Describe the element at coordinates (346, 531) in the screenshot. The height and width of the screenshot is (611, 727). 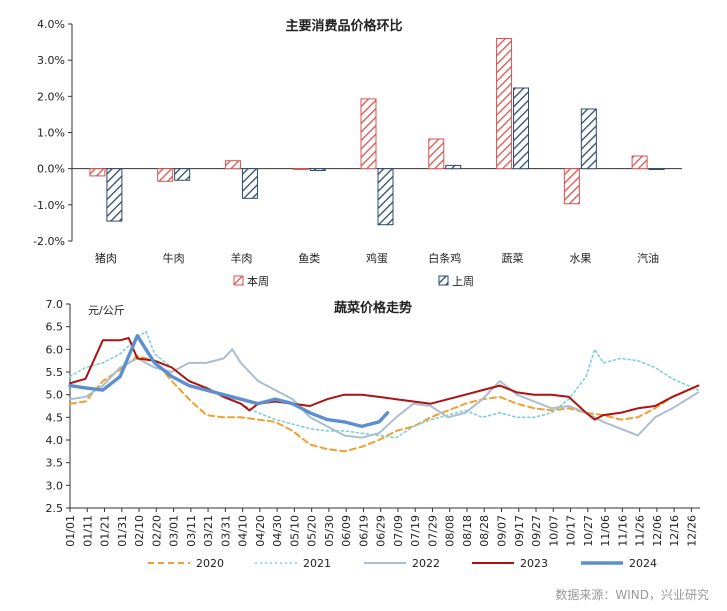
I see `line-x-tick-label: 06/09` at that location.